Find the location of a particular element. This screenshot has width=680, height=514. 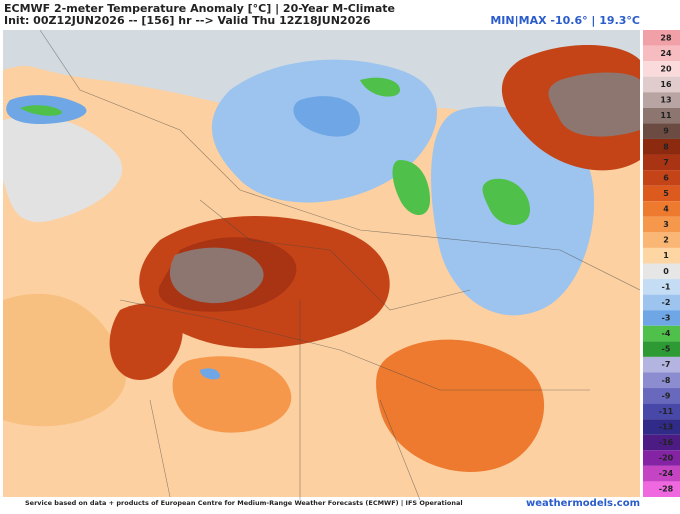

legend-label: 4 is located at coordinates (666, 209).